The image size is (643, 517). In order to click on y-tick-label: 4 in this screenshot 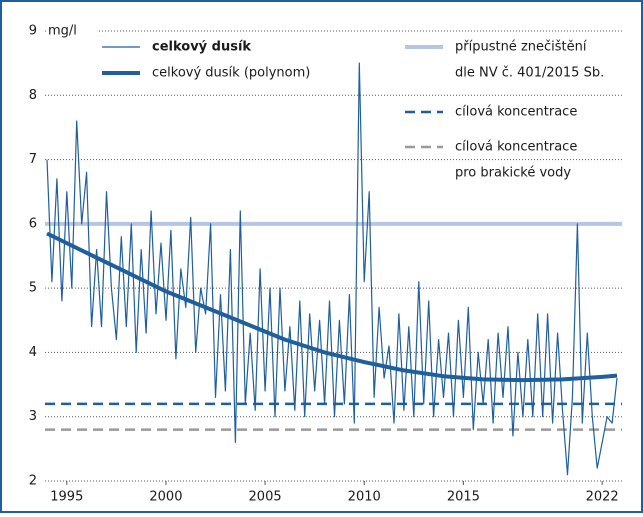, I will do `click(33, 352)`.